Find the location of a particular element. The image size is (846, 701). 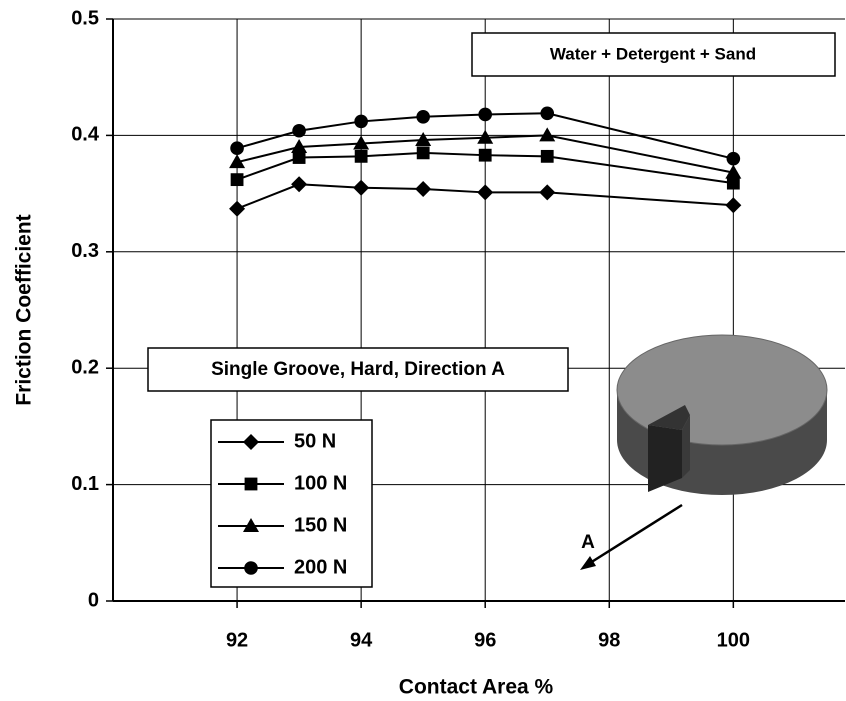

legend-label: 100 N is located at coordinates (320, 483).